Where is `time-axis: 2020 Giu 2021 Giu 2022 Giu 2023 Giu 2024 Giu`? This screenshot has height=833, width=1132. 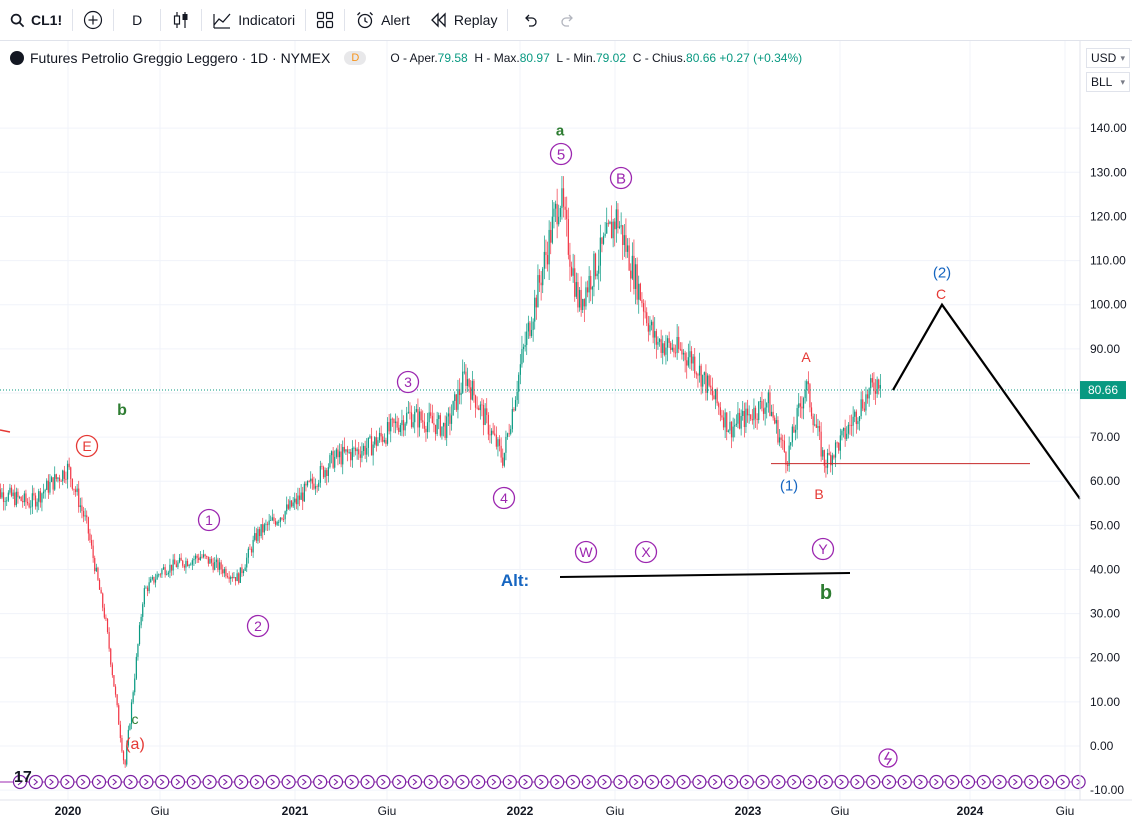
time-axis: 2020 Giu 2021 Giu 2022 Giu 2023 Giu 2024 Giu is located at coordinates (566, 808).